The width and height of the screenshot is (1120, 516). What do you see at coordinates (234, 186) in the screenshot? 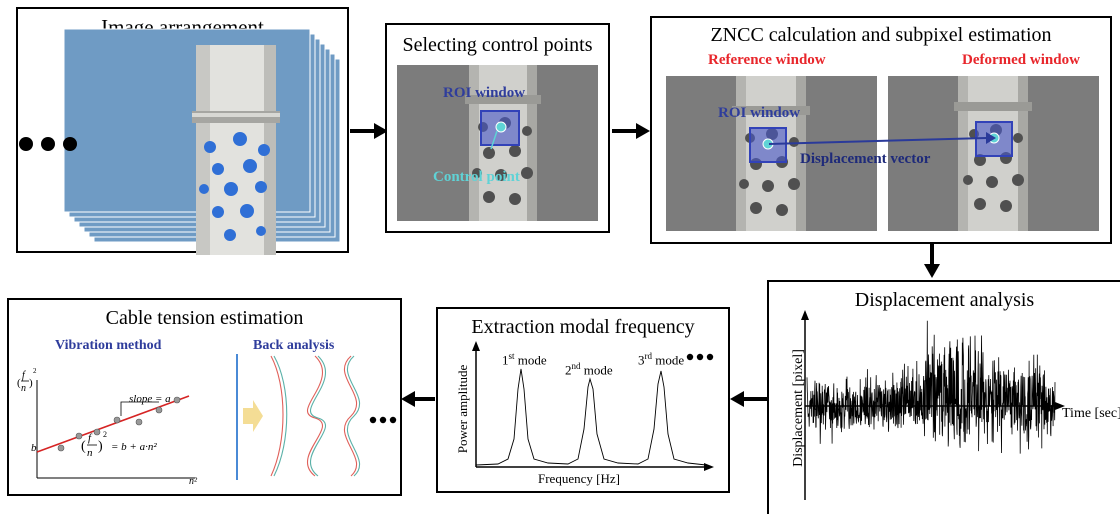
I see `target-dots` at bounding box center [234, 186].